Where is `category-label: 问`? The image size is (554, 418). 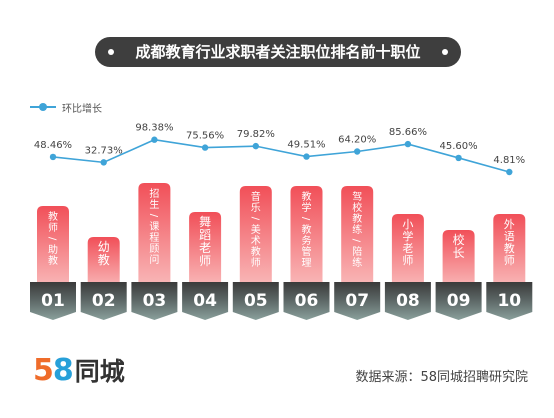 category-label: 问 is located at coordinates (154, 259).